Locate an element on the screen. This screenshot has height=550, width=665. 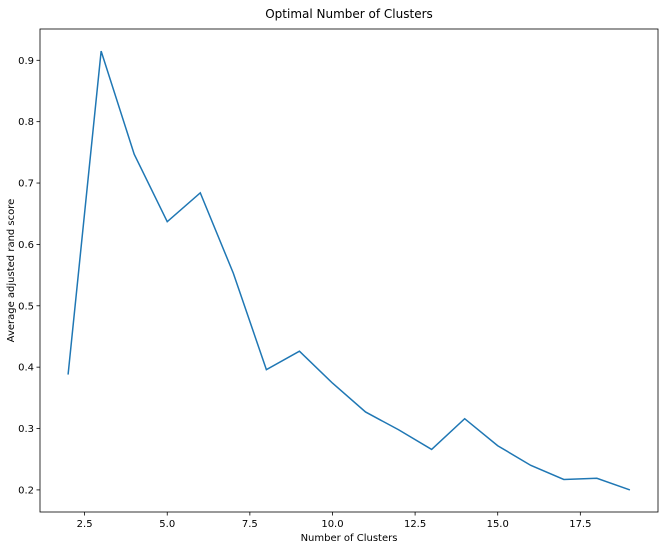
y-tick-label: 0.3 is located at coordinates (26, 429).